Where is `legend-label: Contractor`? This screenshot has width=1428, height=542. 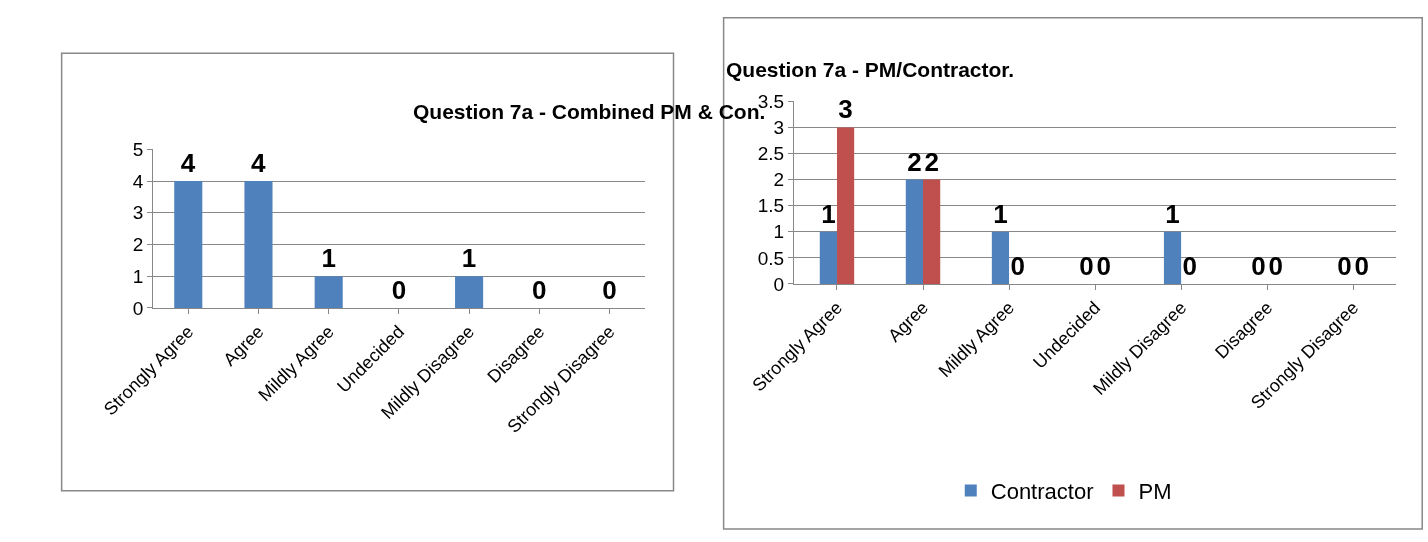 legend-label: Contractor is located at coordinates (1042, 492).